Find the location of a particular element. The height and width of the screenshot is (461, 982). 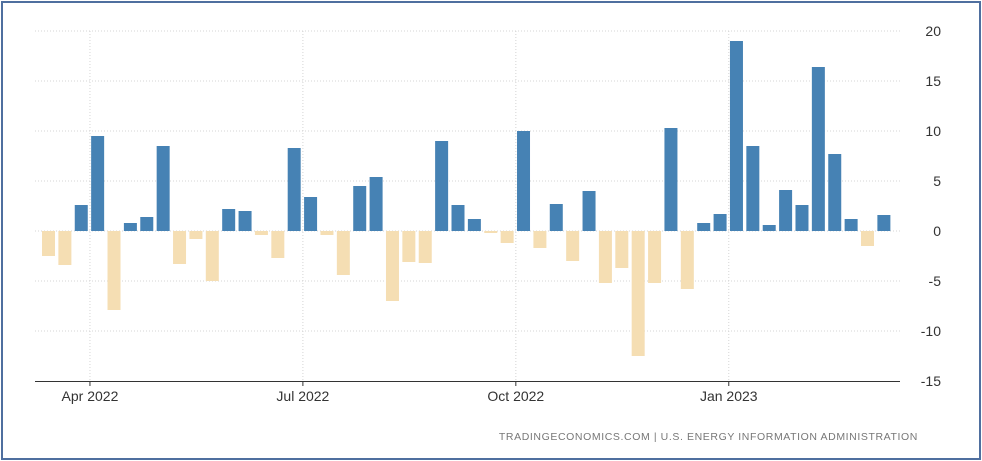

y-tick-label: 15 is located at coordinates (933, 81).